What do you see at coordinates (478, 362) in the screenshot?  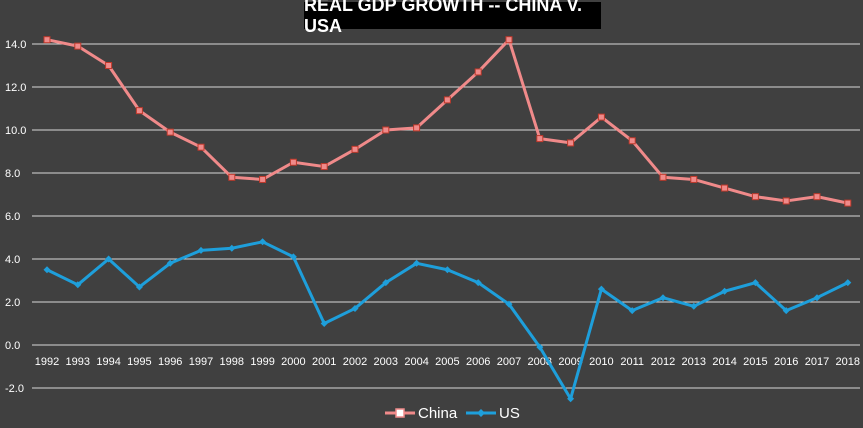 I see `x-tick-label: 2006` at bounding box center [478, 362].